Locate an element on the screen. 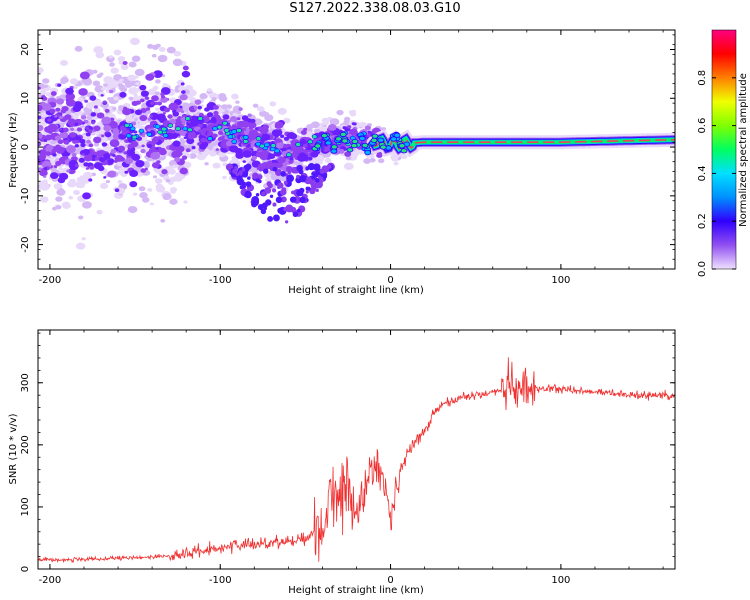 The height and width of the screenshot is (600, 750). x-tick-label: -100 is located at coordinates (220, 280).